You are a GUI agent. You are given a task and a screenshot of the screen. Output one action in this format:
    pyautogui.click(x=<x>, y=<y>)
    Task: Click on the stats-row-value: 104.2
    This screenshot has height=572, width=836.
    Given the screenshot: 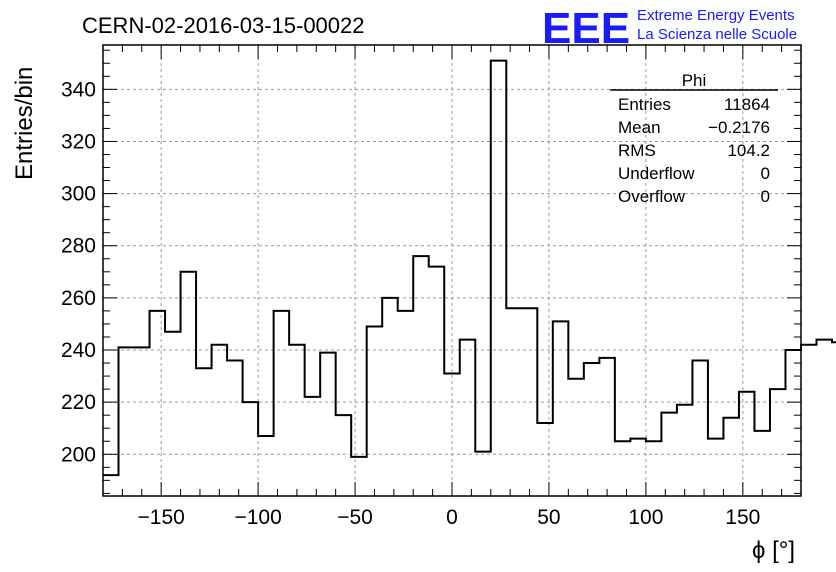 What is the action you would take?
    pyautogui.click(x=748, y=150)
    